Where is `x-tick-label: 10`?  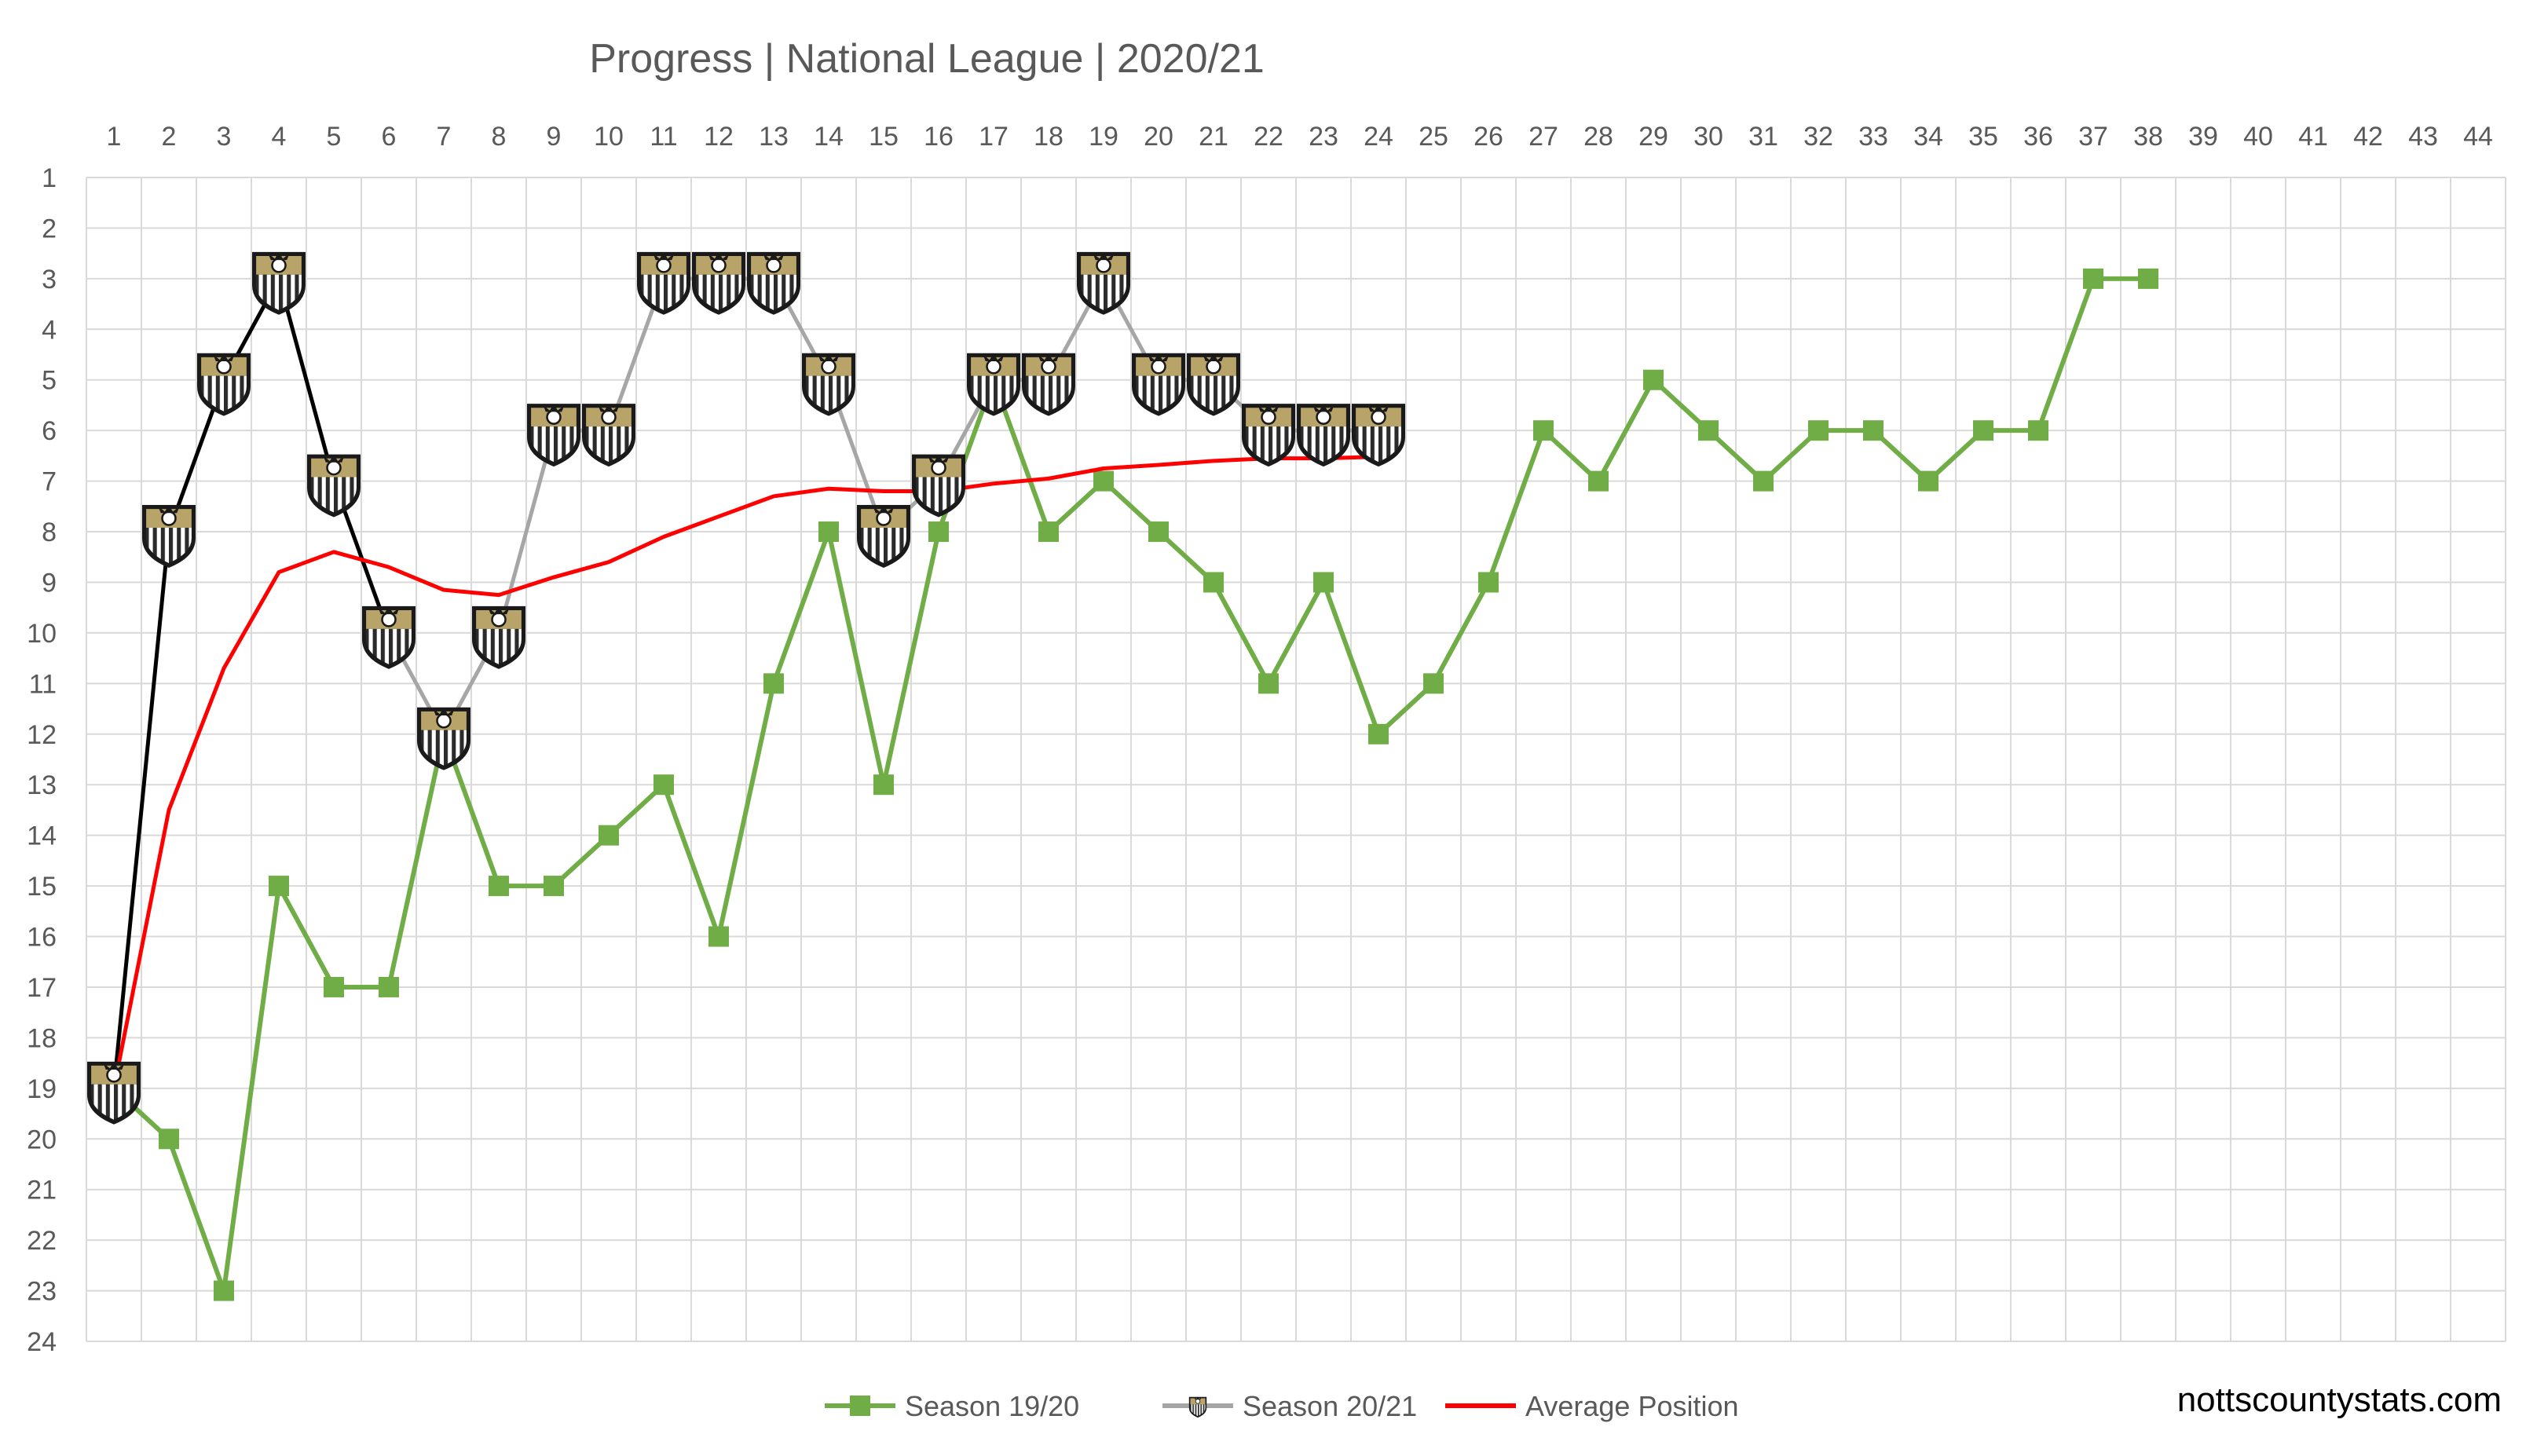 x-tick-label: 10 is located at coordinates (609, 137).